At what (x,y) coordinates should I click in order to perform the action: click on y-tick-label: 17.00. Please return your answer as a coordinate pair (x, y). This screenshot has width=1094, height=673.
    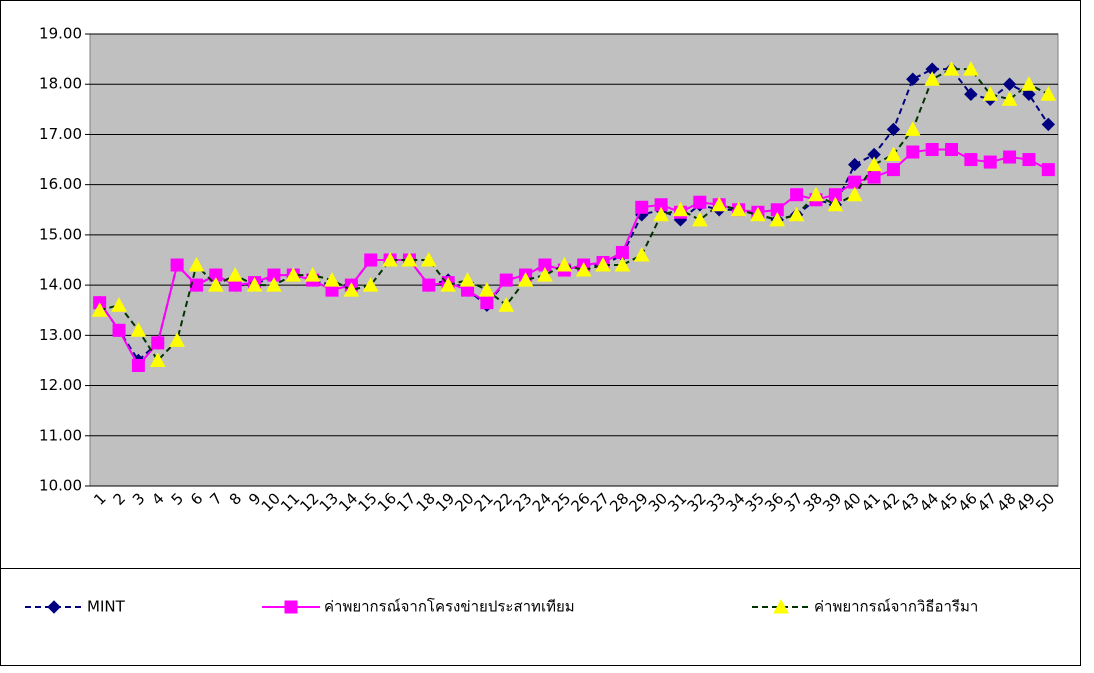
    Looking at the image, I should click on (60, 134).